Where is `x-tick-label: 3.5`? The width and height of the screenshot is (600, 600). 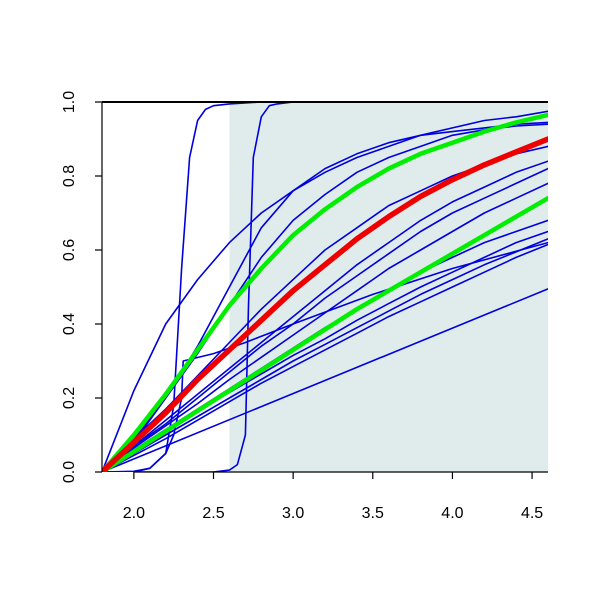
x-tick-label: 3.5 is located at coordinates (373, 513).